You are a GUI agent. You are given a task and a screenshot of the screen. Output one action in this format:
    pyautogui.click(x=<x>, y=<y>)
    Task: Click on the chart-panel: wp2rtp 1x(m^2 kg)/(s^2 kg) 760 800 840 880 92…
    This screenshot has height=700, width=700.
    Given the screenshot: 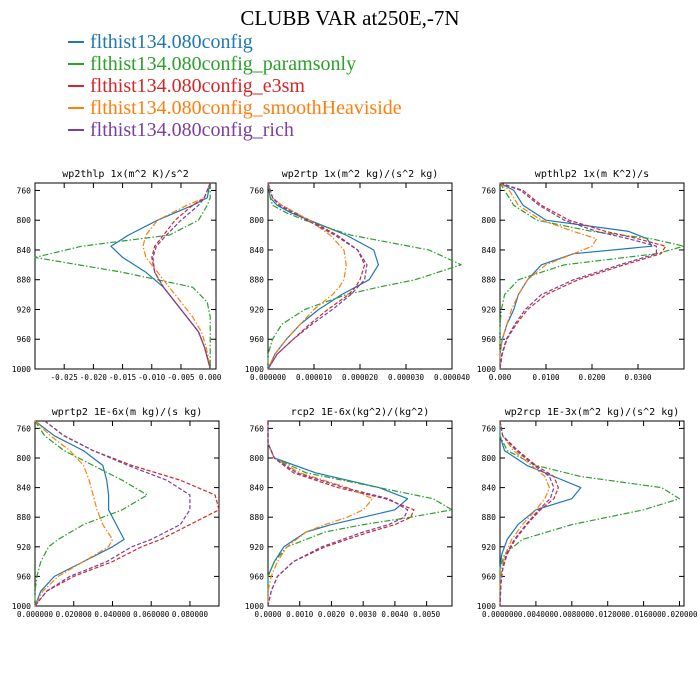 What is the action you would take?
    pyautogui.click(x=358, y=275)
    